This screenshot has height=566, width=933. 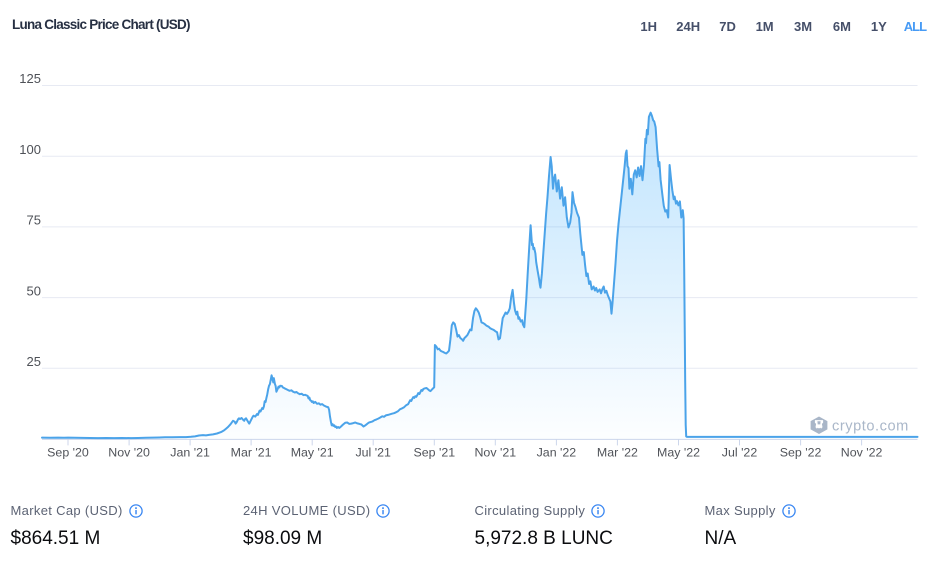 What do you see at coordinates (312, 453) in the screenshot?
I see `svg-text: May '21` at bounding box center [312, 453].